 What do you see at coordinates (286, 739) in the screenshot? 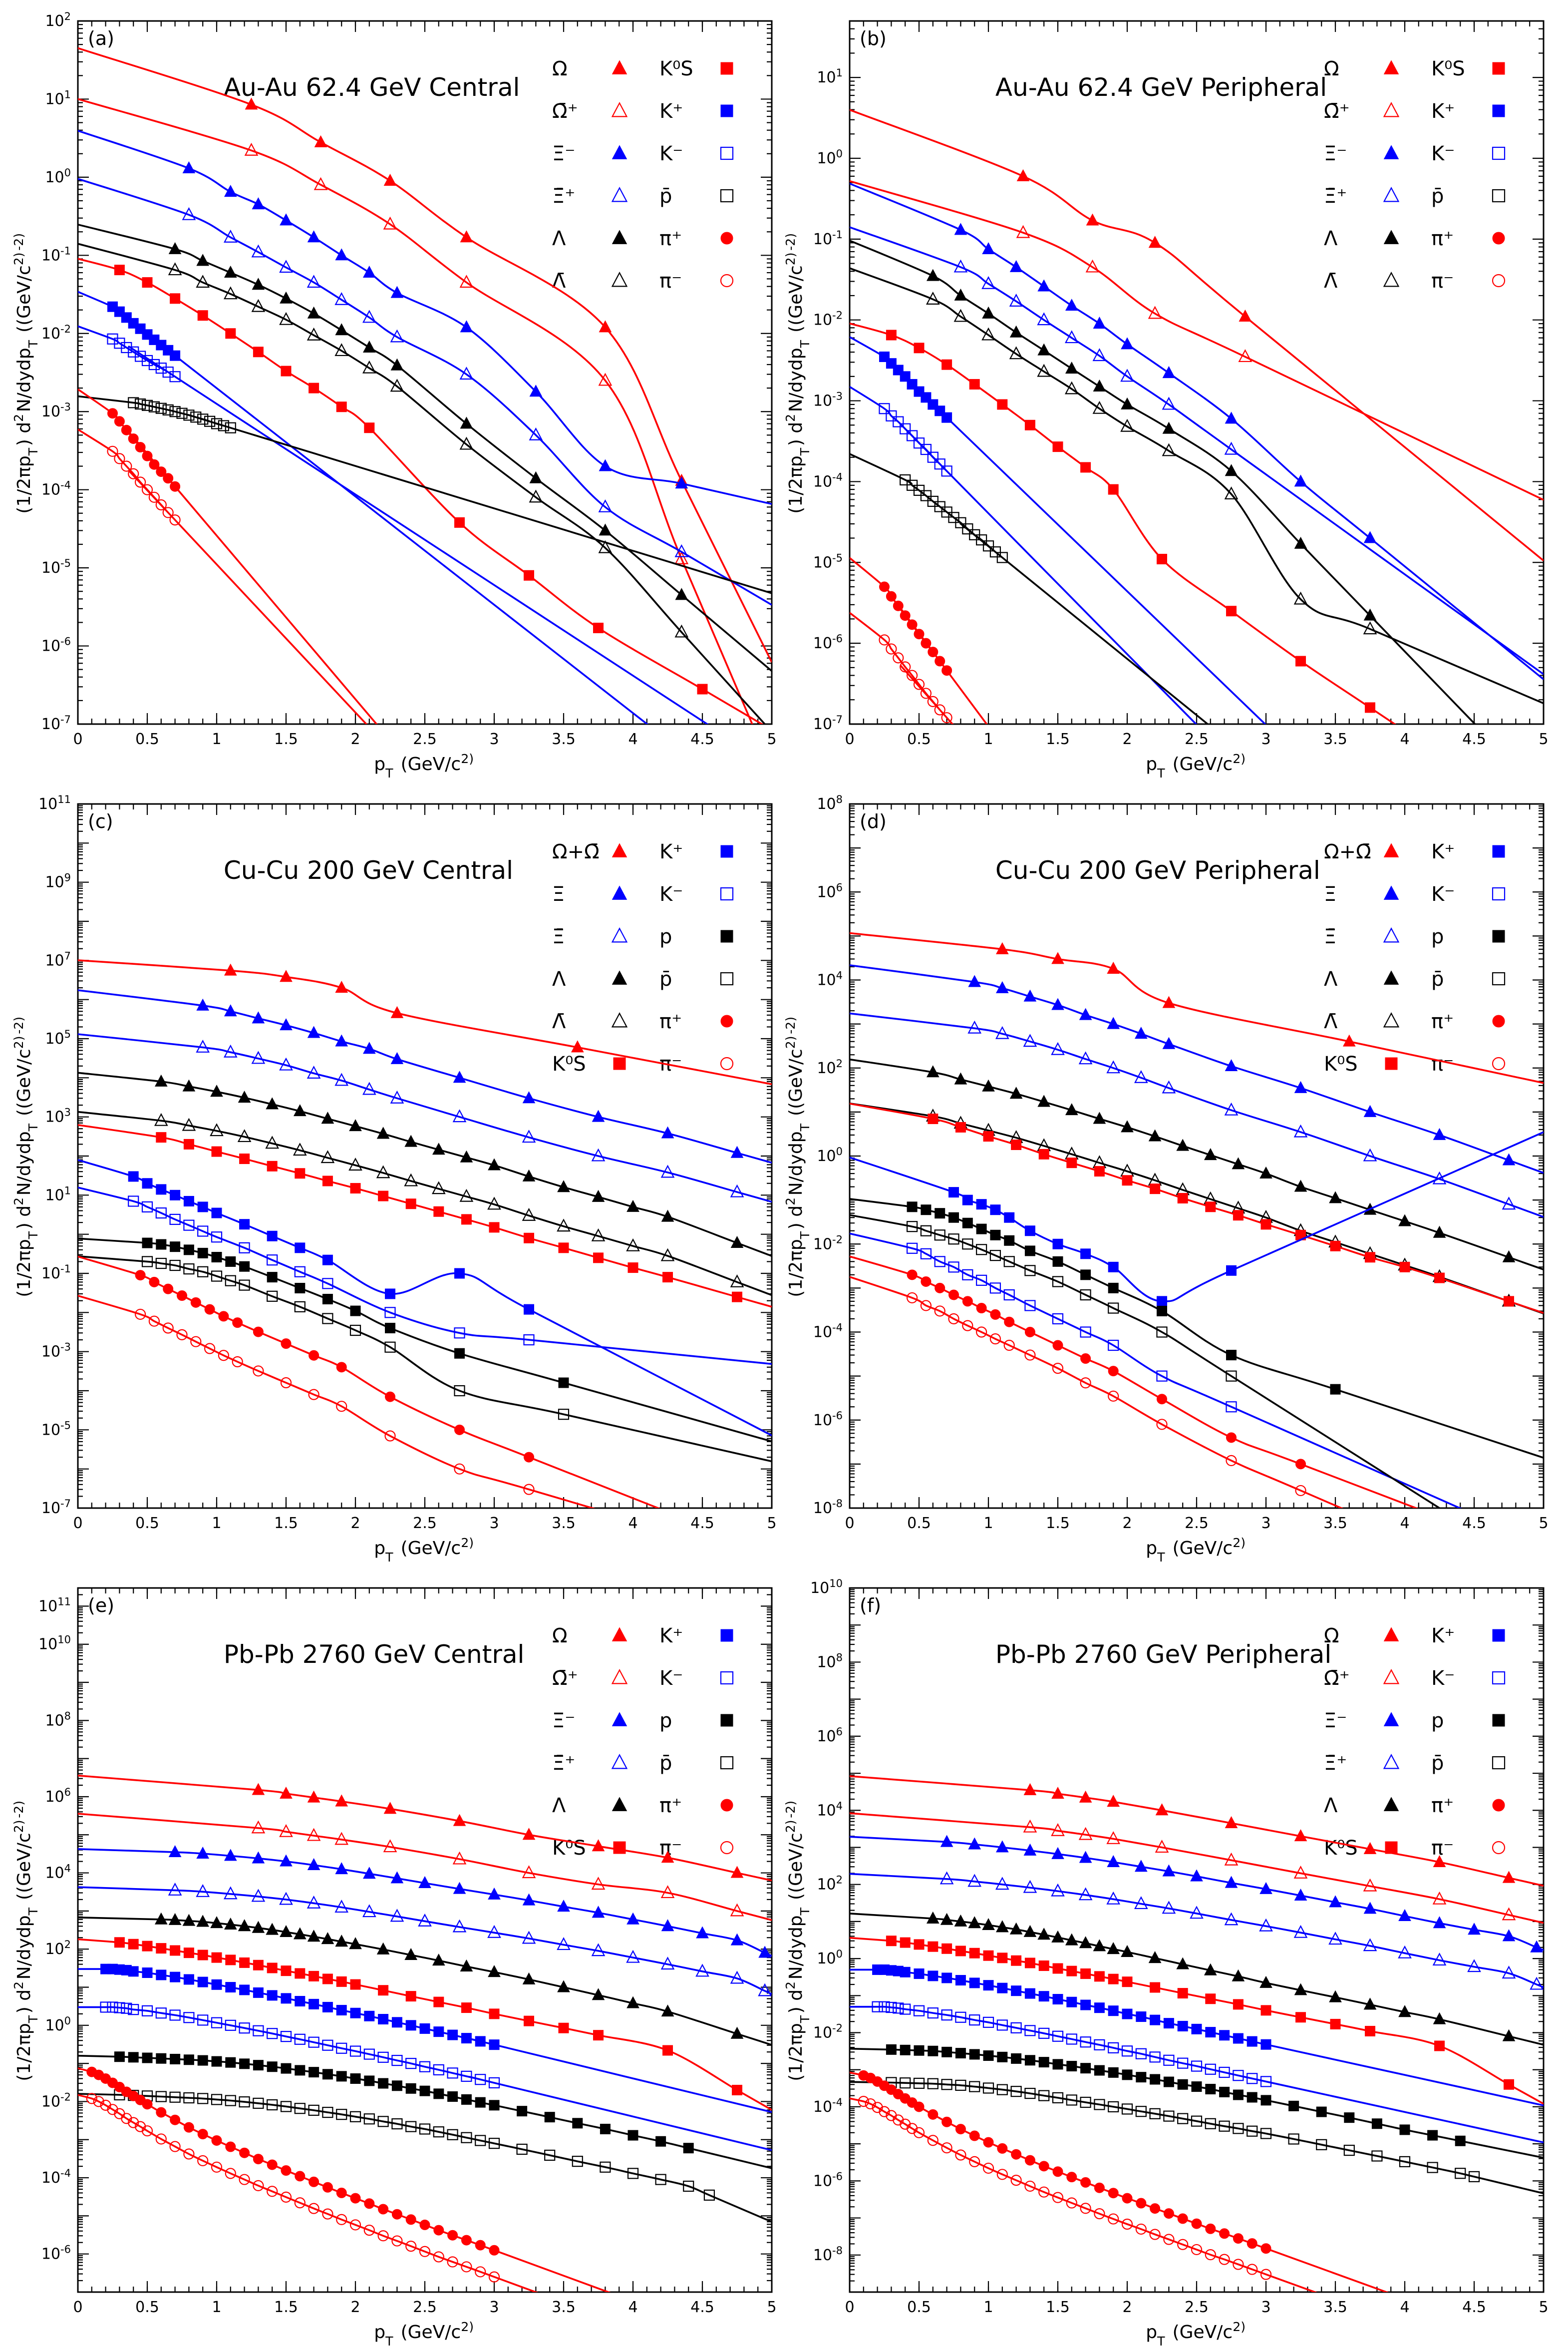
I see `x-tick-label: 1.5` at bounding box center [286, 739].